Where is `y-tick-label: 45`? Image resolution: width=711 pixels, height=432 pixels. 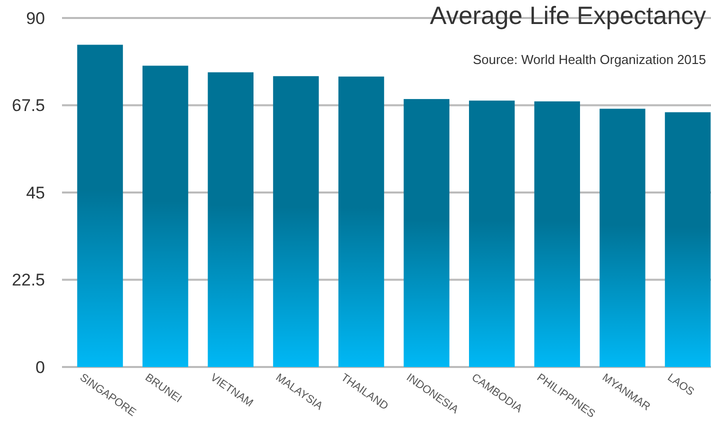
y-tick-label: 45 is located at coordinates (35, 192).